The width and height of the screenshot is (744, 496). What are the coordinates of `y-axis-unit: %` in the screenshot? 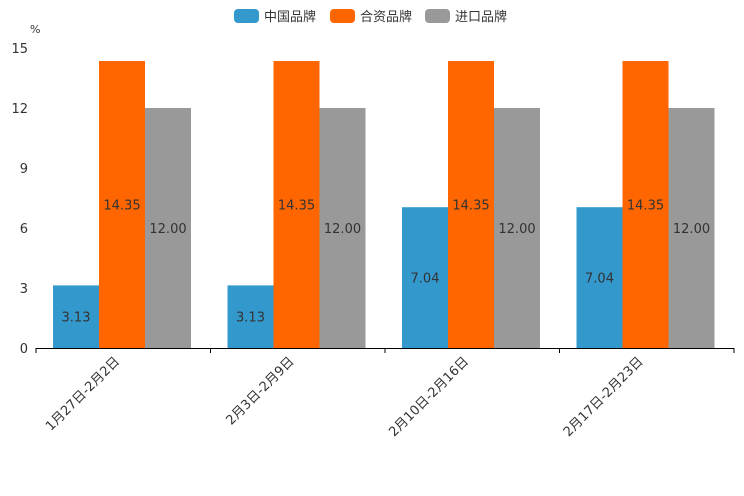 It's located at (35, 29).